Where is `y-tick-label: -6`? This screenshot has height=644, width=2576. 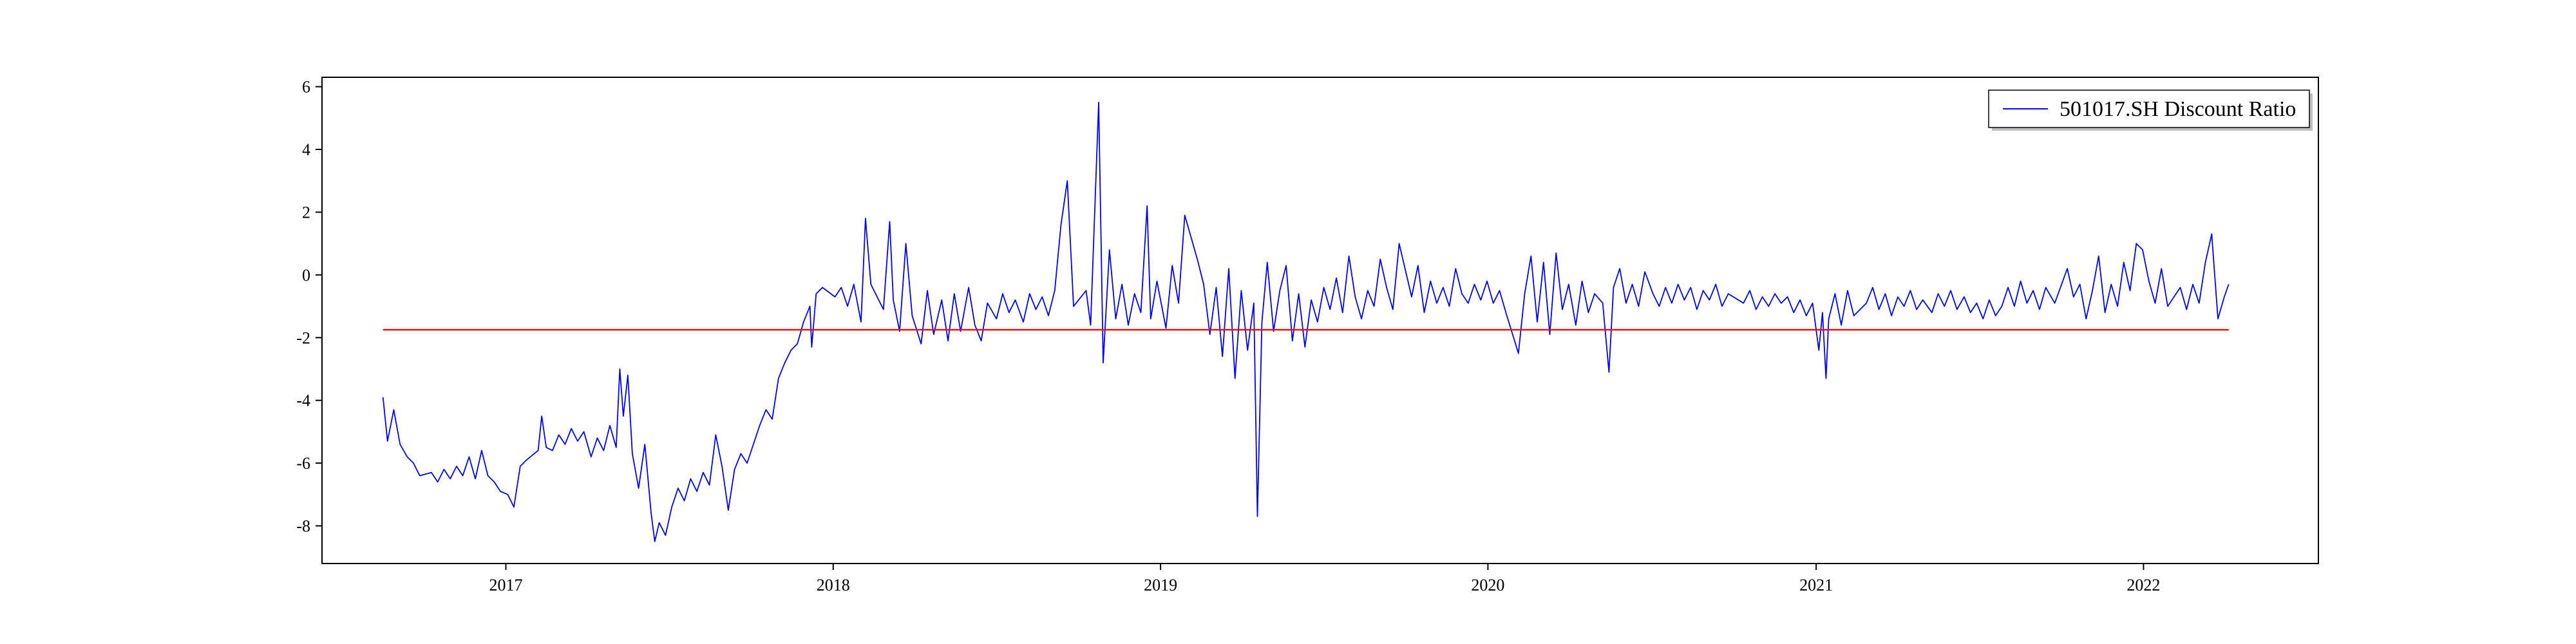
y-tick-label: -6 is located at coordinates (303, 463).